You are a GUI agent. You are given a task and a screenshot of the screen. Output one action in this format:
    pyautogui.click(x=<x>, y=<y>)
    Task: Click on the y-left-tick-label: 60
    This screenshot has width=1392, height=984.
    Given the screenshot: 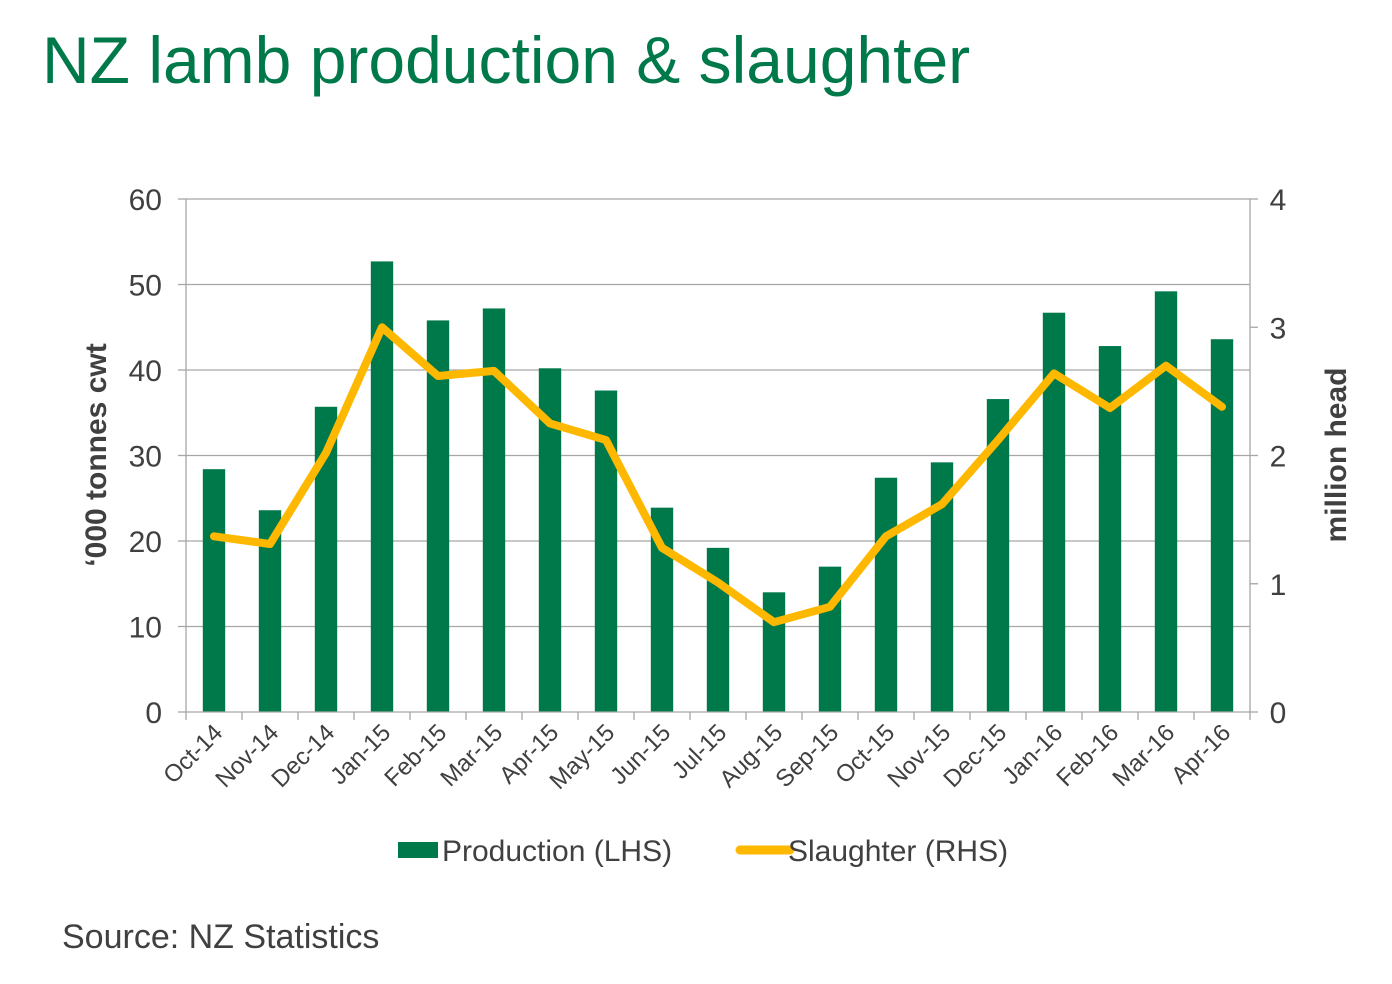 What is the action you would take?
    pyautogui.click(x=145, y=200)
    